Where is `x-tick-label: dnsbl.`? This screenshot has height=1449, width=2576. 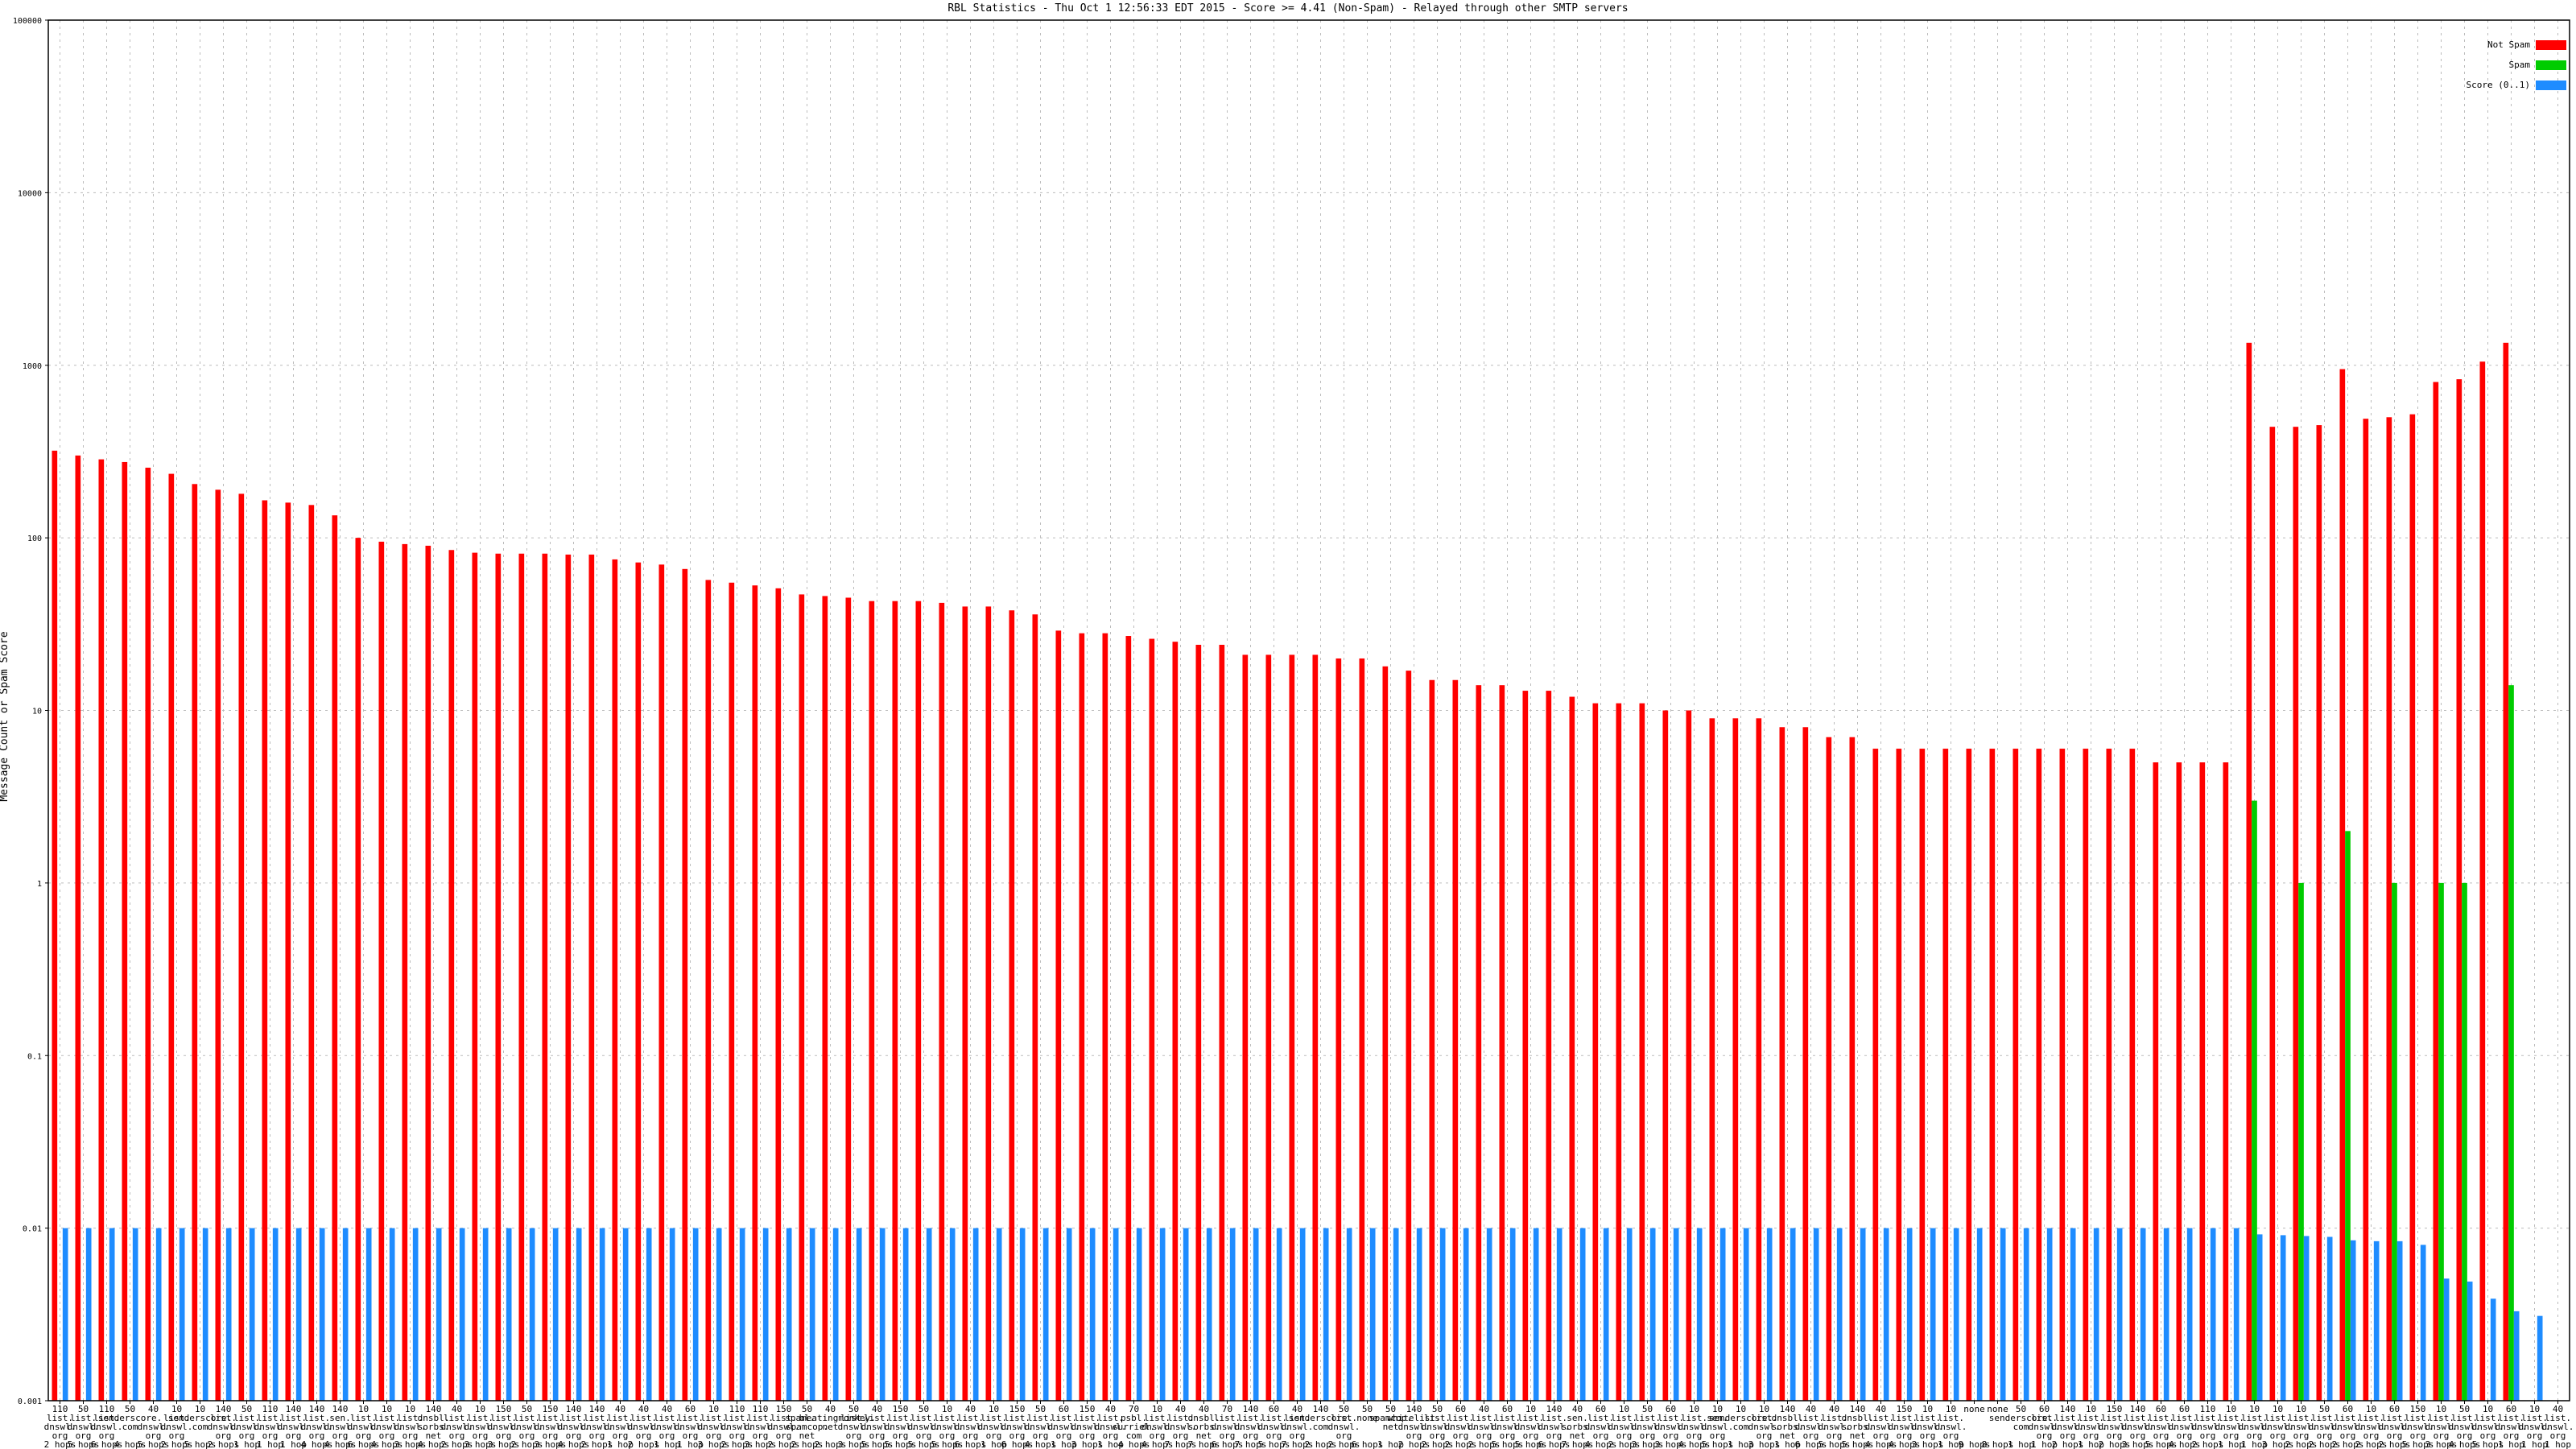 x-tick-label: dnsbl. is located at coordinates (434, 1418).